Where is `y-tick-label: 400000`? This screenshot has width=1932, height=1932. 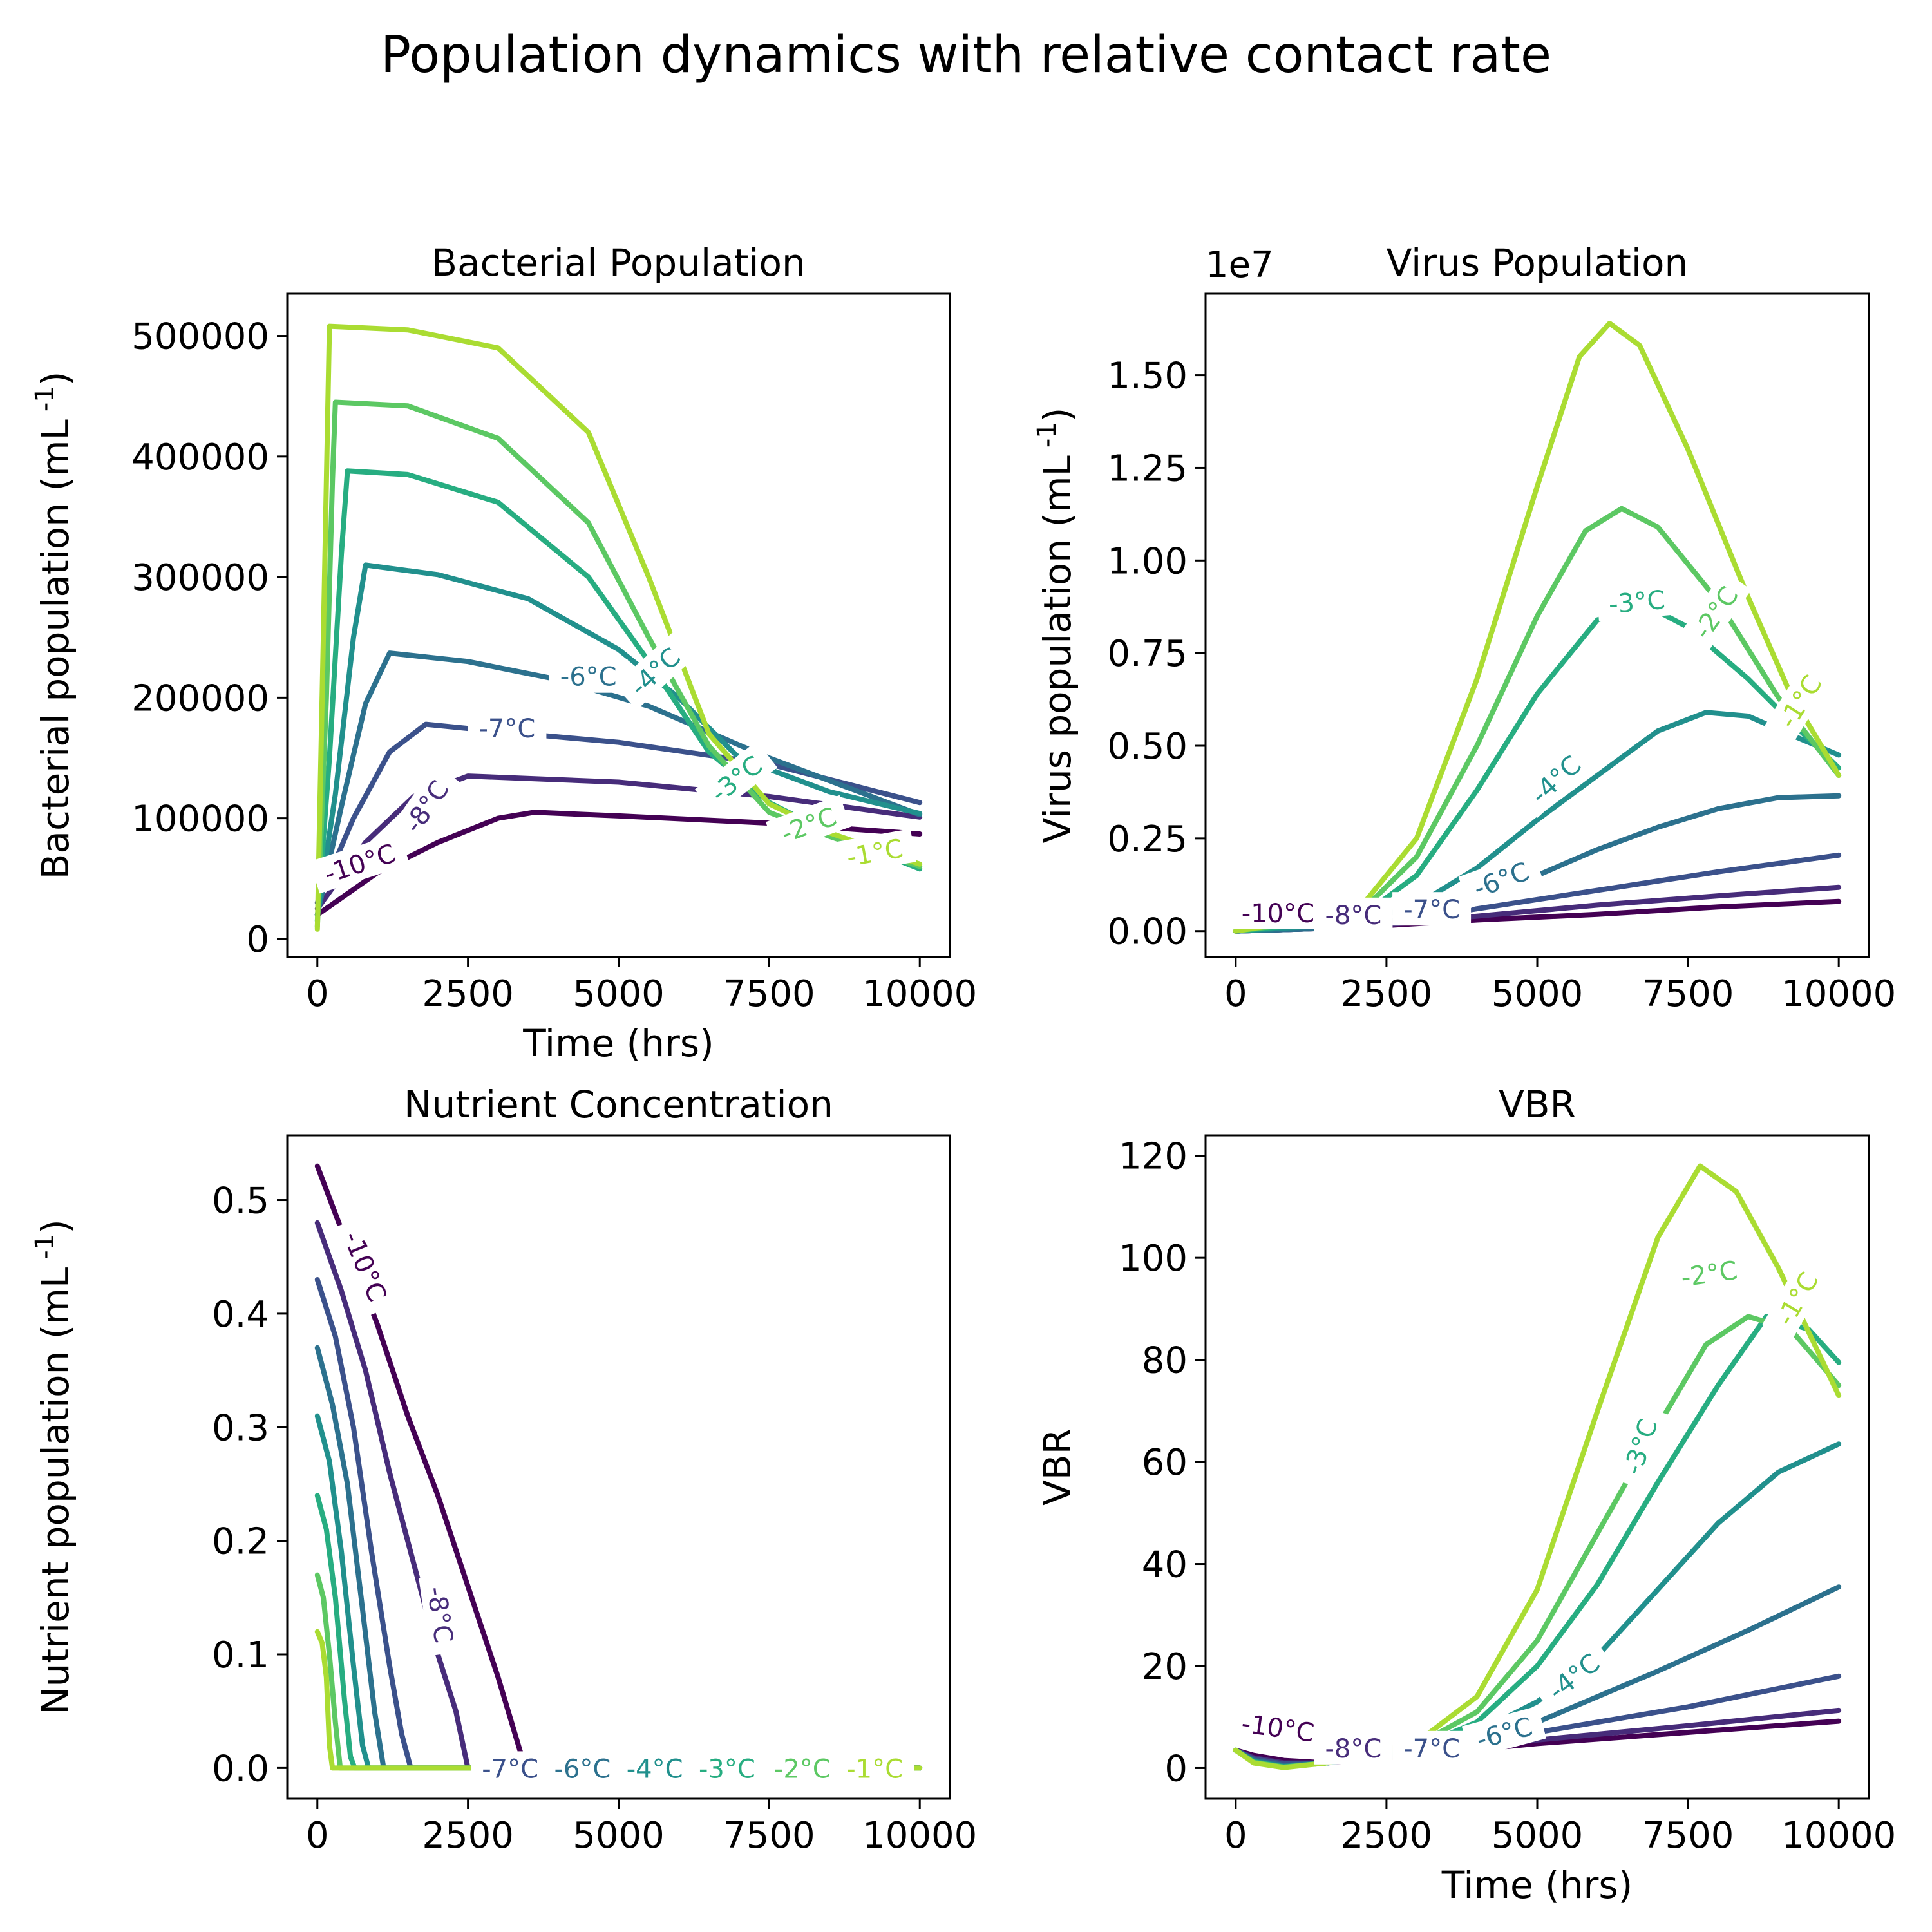 y-tick-label: 400000 is located at coordinates (200, 458).